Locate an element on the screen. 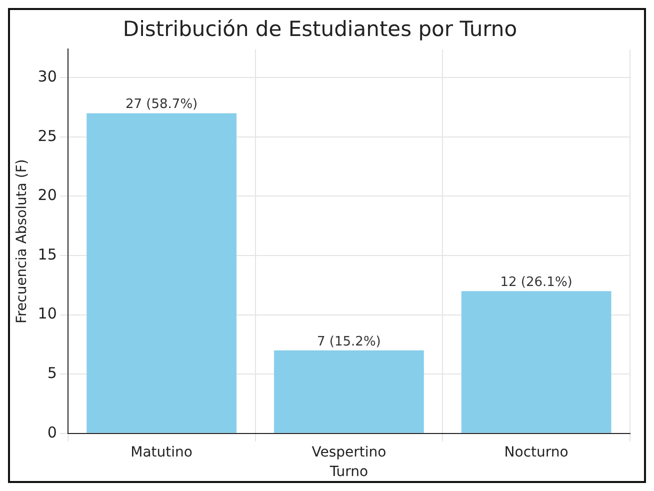 This screenshot has height=491, width=654. y-tick-label: 10 is located at coordinates (47, 313).